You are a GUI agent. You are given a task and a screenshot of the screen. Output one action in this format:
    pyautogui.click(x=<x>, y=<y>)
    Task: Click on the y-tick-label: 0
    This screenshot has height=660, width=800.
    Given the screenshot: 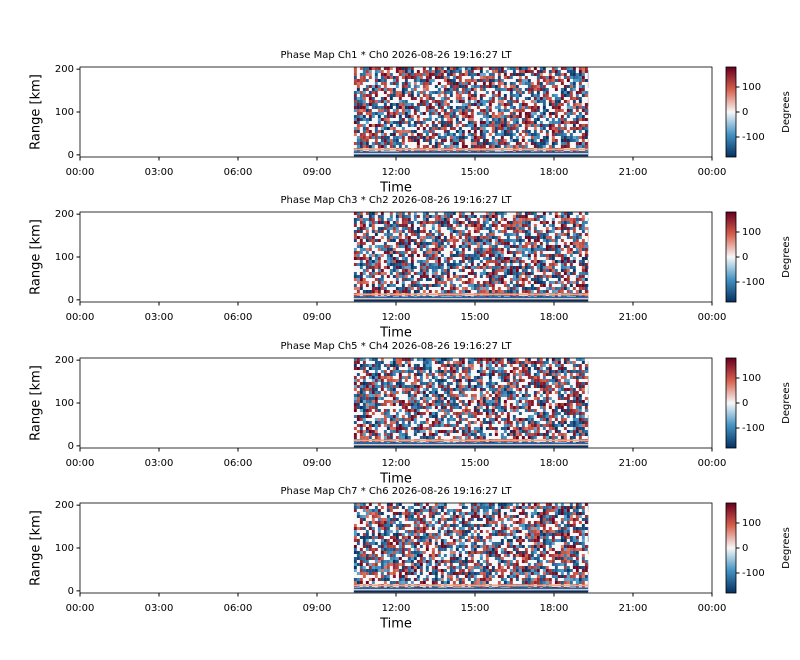 What is the action you would take?
    pyautogui.click(x=71, y=300)
    